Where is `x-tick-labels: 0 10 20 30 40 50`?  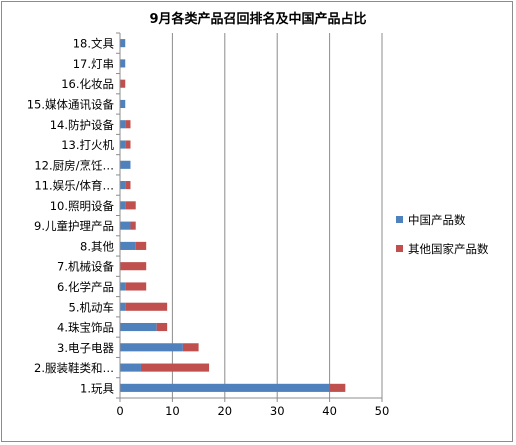
x-tick-labels: 0 10 20 30 40 50 is located at coordinates (252, 411).